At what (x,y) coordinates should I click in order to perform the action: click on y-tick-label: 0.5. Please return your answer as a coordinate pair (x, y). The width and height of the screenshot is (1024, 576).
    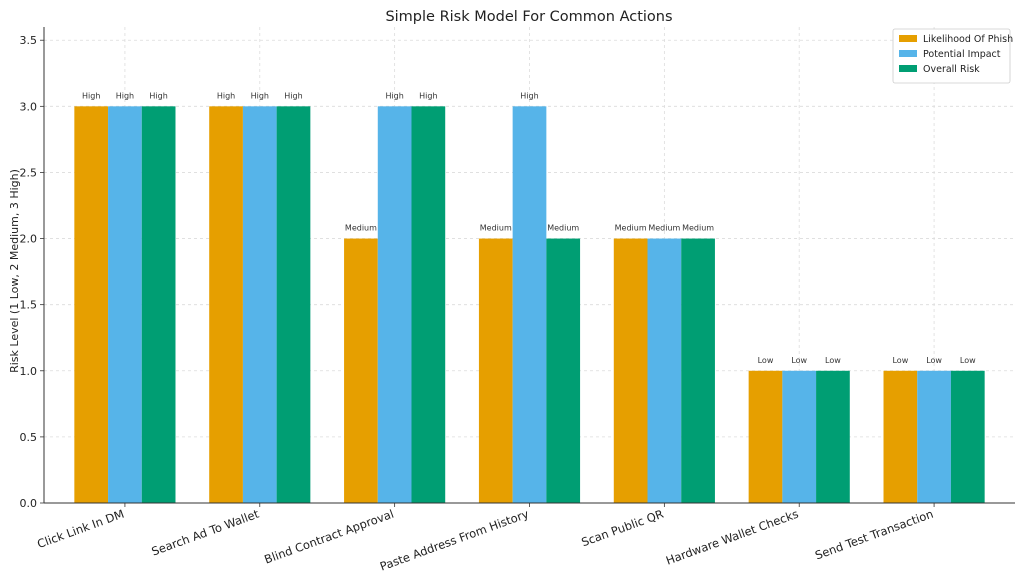
    Looking at the image, I should click on (29, 437).